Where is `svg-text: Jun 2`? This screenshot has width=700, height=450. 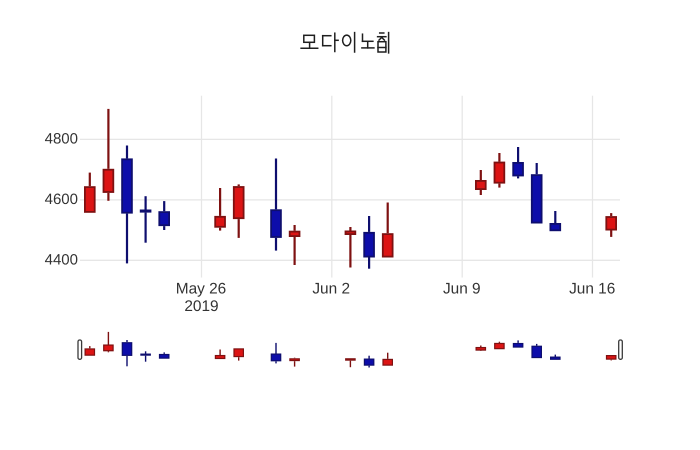
svg-text: Jun 2 is located at coordinates (331, 289).